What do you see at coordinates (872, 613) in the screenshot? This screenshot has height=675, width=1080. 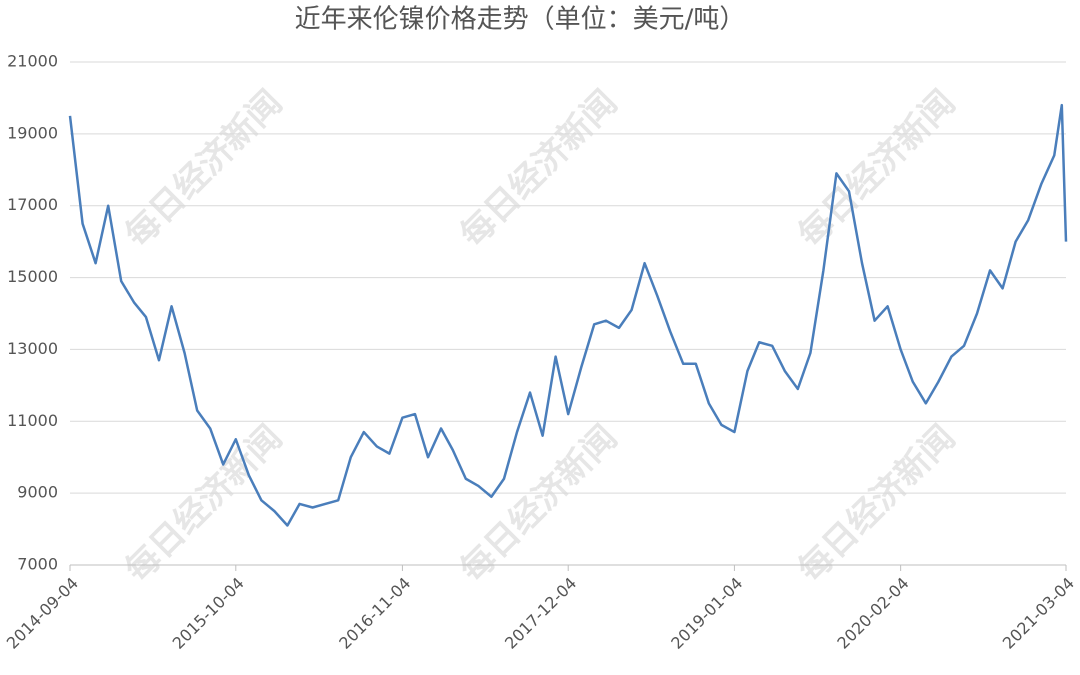 I see `x-tick-label: 2020-02-04` at bounding box center [872, 613].